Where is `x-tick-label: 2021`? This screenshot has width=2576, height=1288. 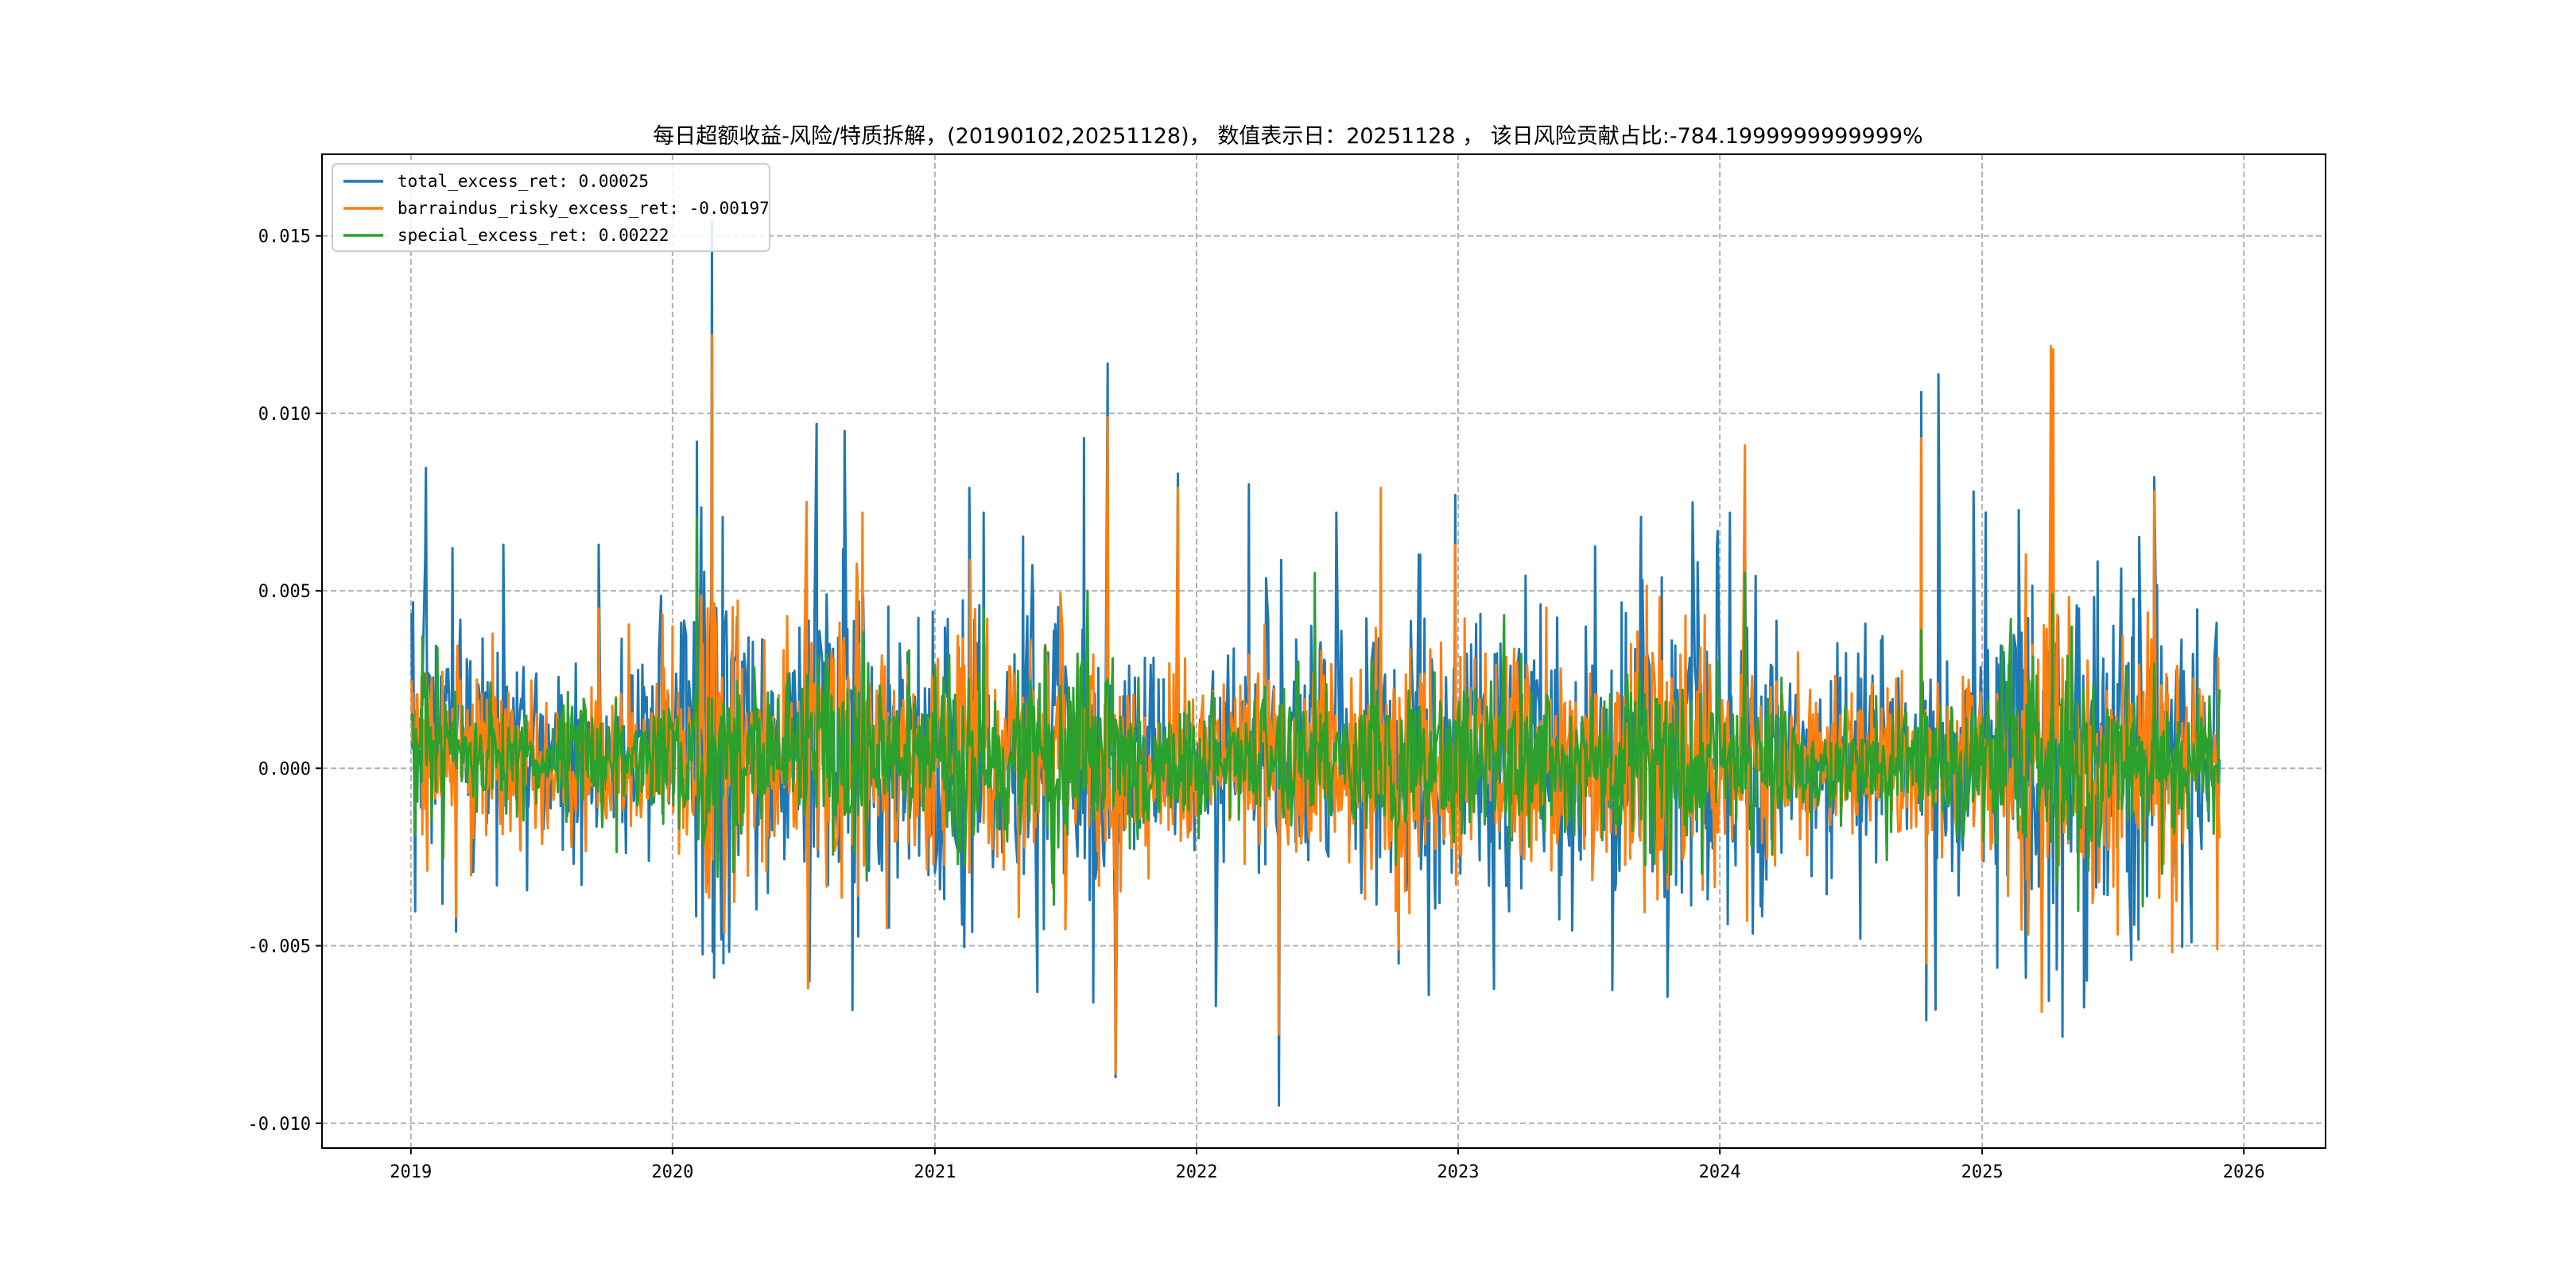
x-tick-label: 2021 is located at coordinates (935, 1172).